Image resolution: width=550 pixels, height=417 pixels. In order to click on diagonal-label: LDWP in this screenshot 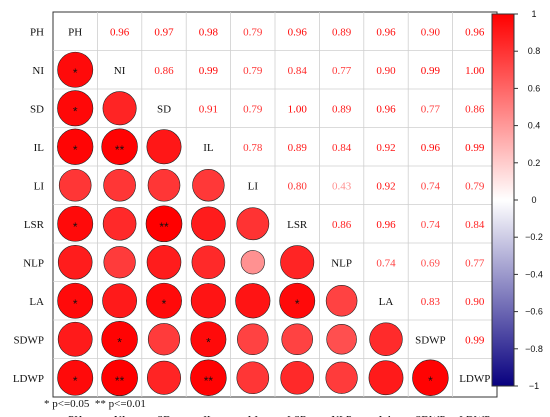, I will do `click(474, 379)`.